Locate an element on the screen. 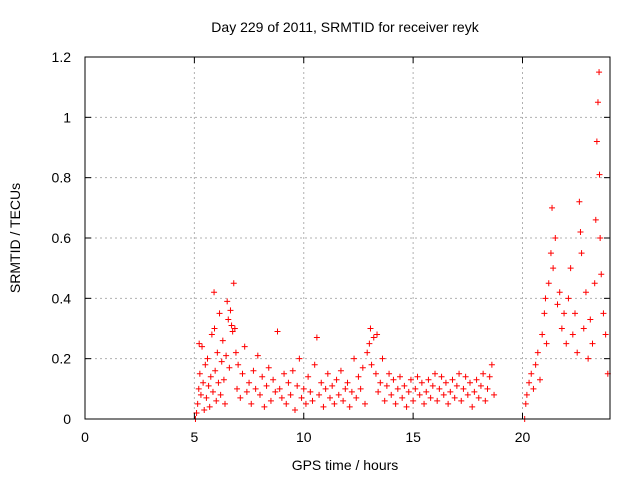  y-tick-label: 0.2 is located at coordinates (62, 359).